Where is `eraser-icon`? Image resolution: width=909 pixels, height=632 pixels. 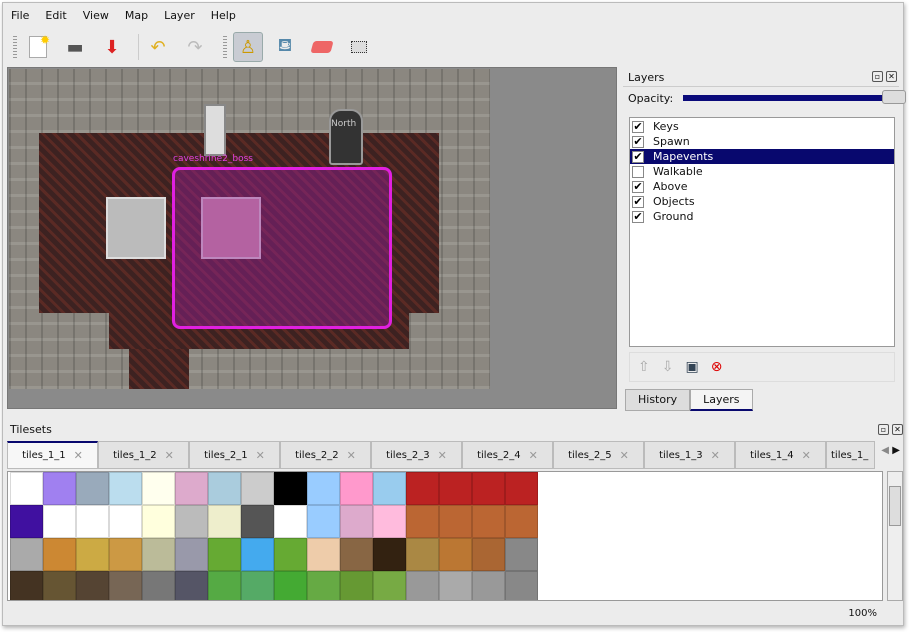
eraser-icon is located at coordinates (322, 47).